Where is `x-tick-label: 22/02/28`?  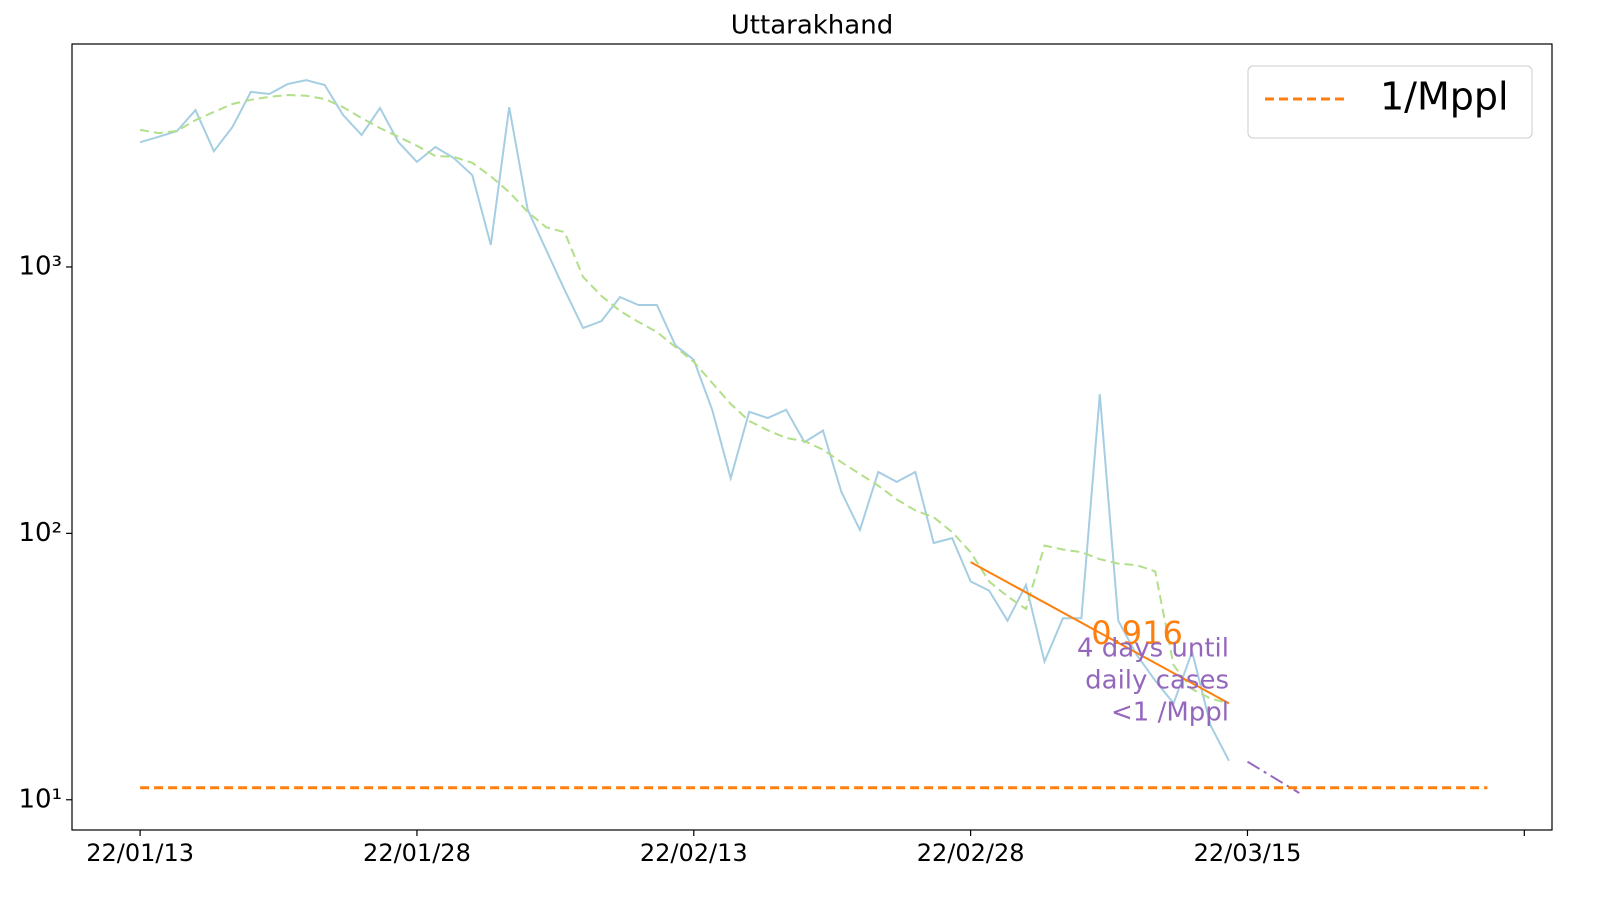
x-tick-label: 22/02/28 is located at coordinates (971, 853).